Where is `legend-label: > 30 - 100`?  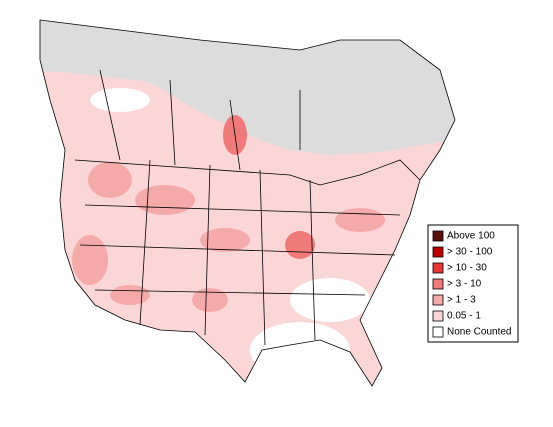 legend-label: > 30 - 100 is located at coordinates (470, 252).